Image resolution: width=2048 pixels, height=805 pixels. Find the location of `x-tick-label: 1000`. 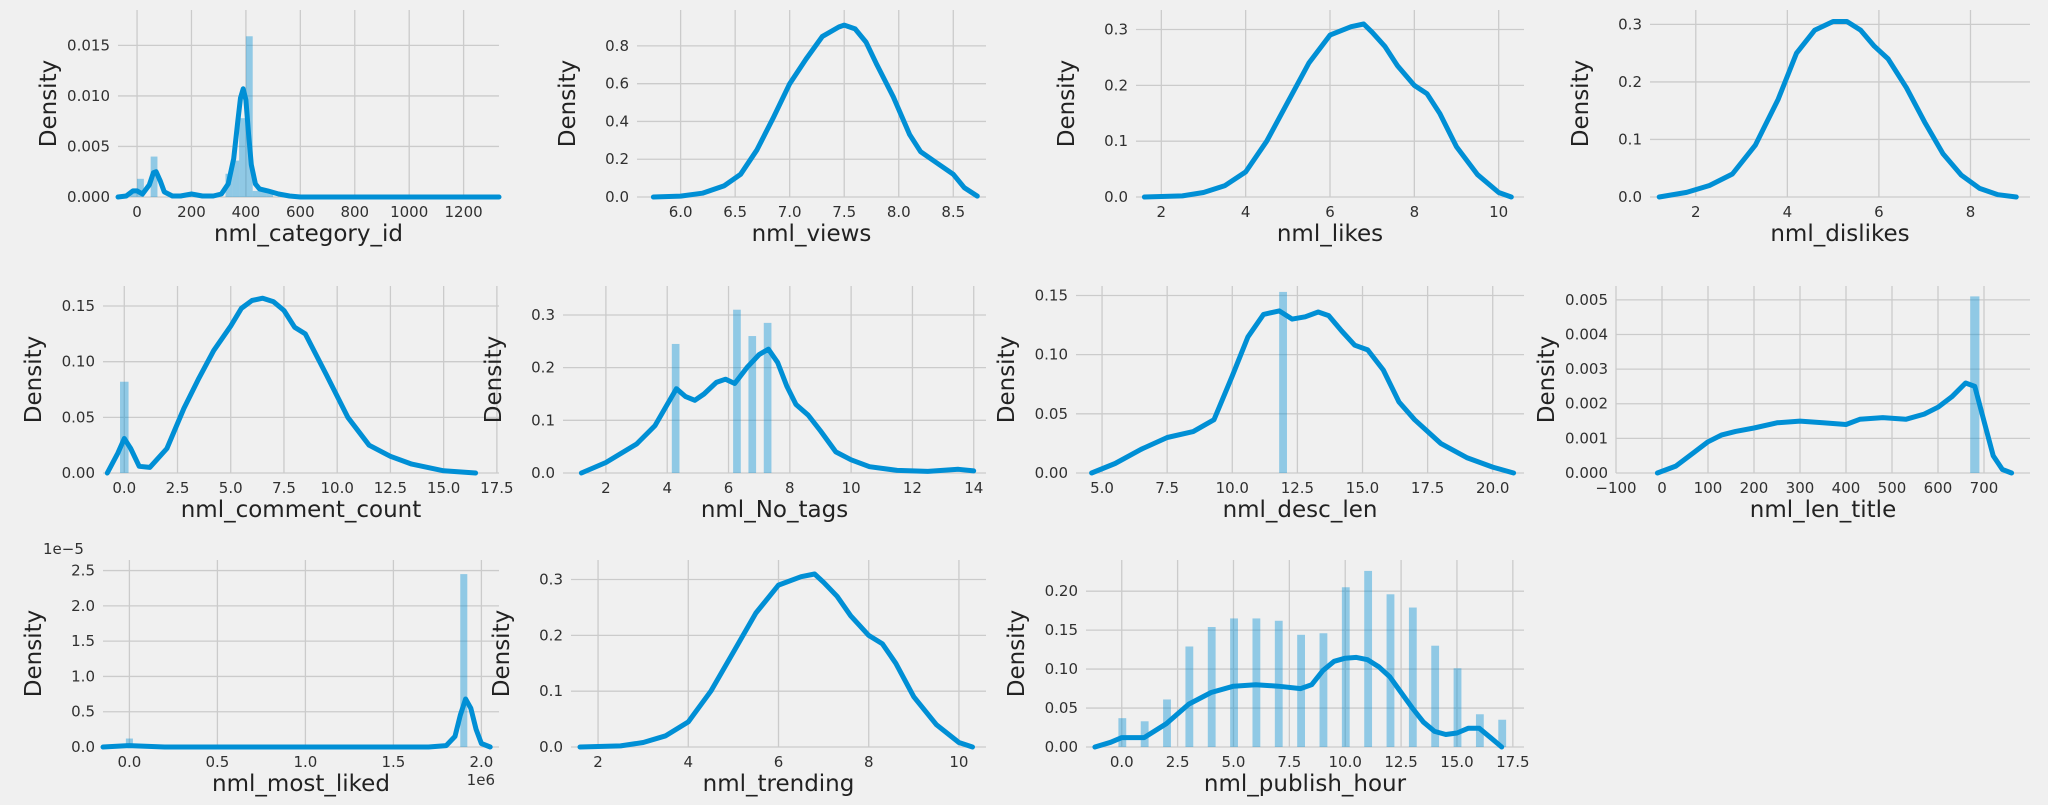

x-tick-label: 1000 is located at coordinates (409, 212).